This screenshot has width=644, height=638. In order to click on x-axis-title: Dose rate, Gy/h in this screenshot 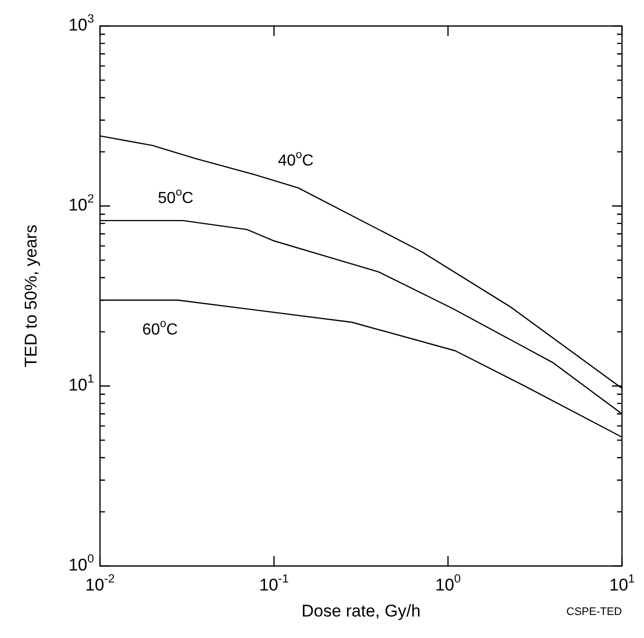, I will do `click(361, 611)`.